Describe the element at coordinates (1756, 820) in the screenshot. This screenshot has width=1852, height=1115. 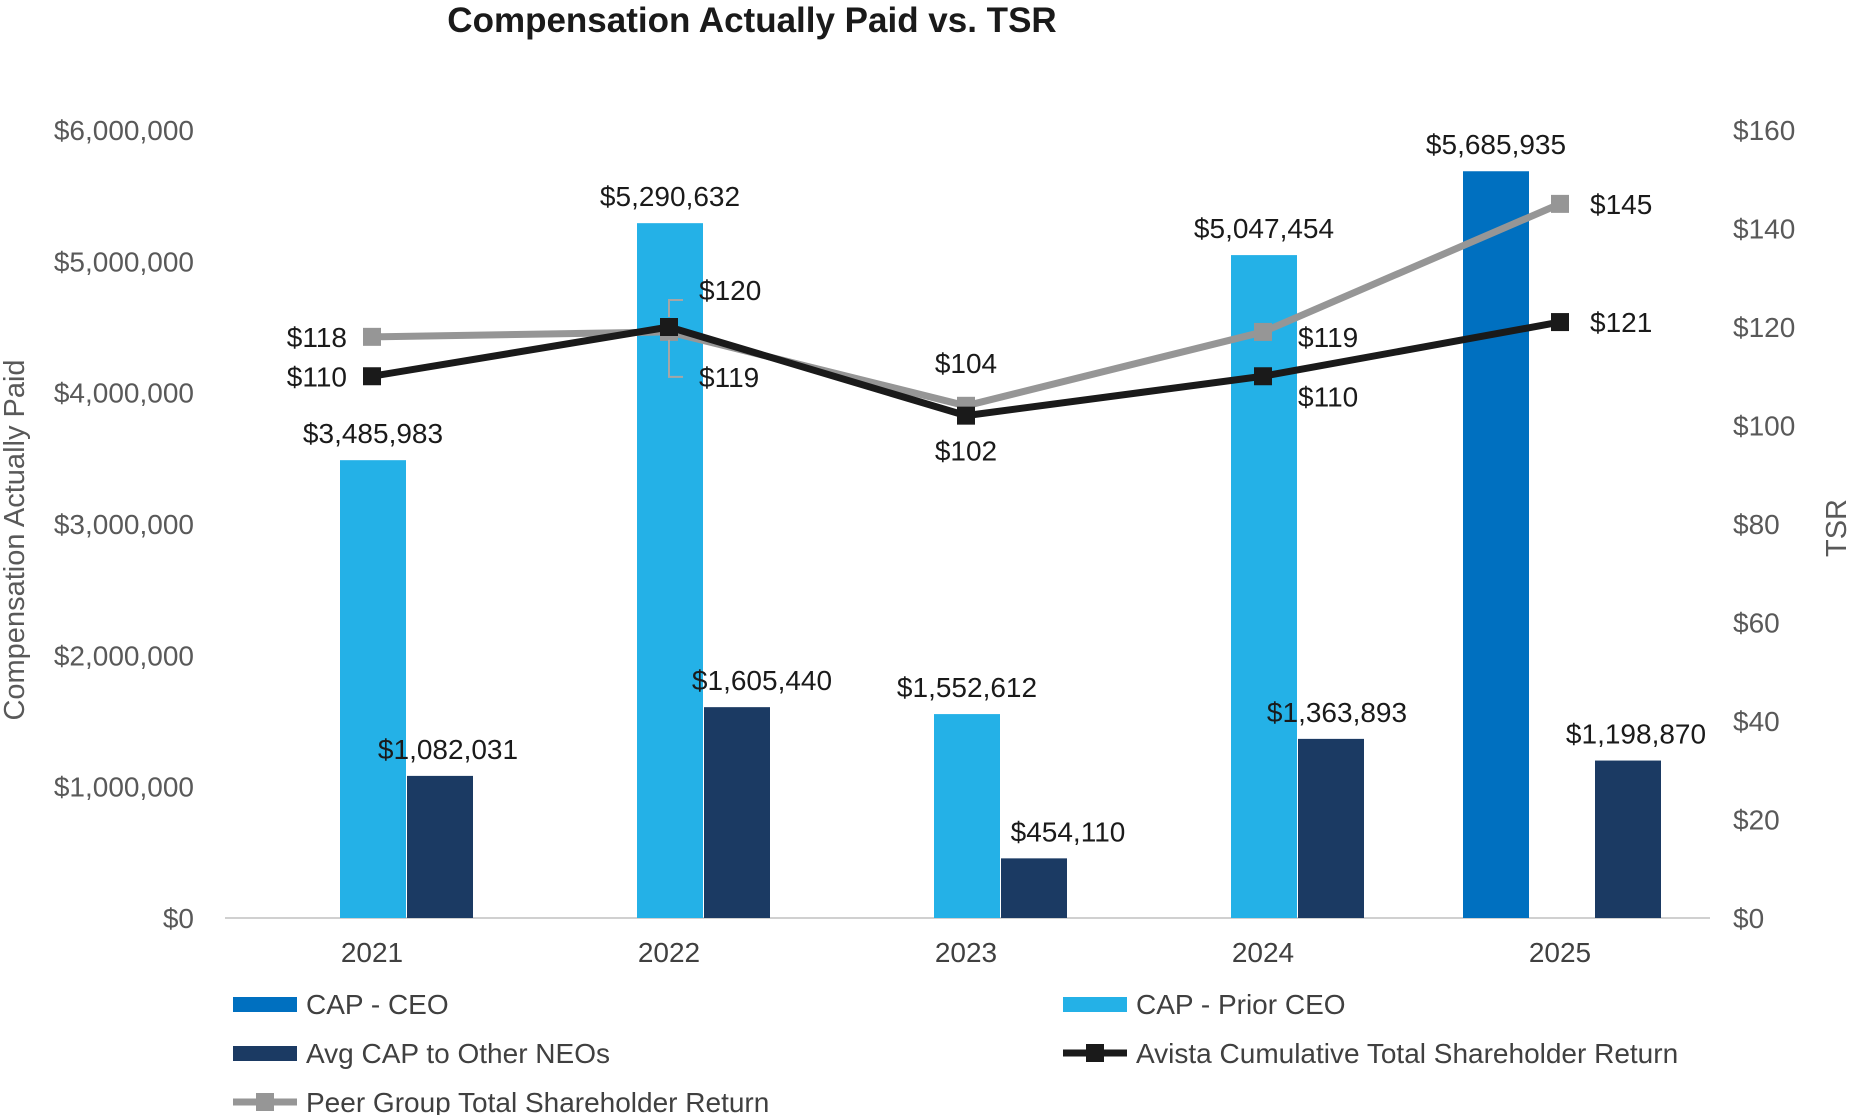
I see `y-tick-right: $20` at that location.